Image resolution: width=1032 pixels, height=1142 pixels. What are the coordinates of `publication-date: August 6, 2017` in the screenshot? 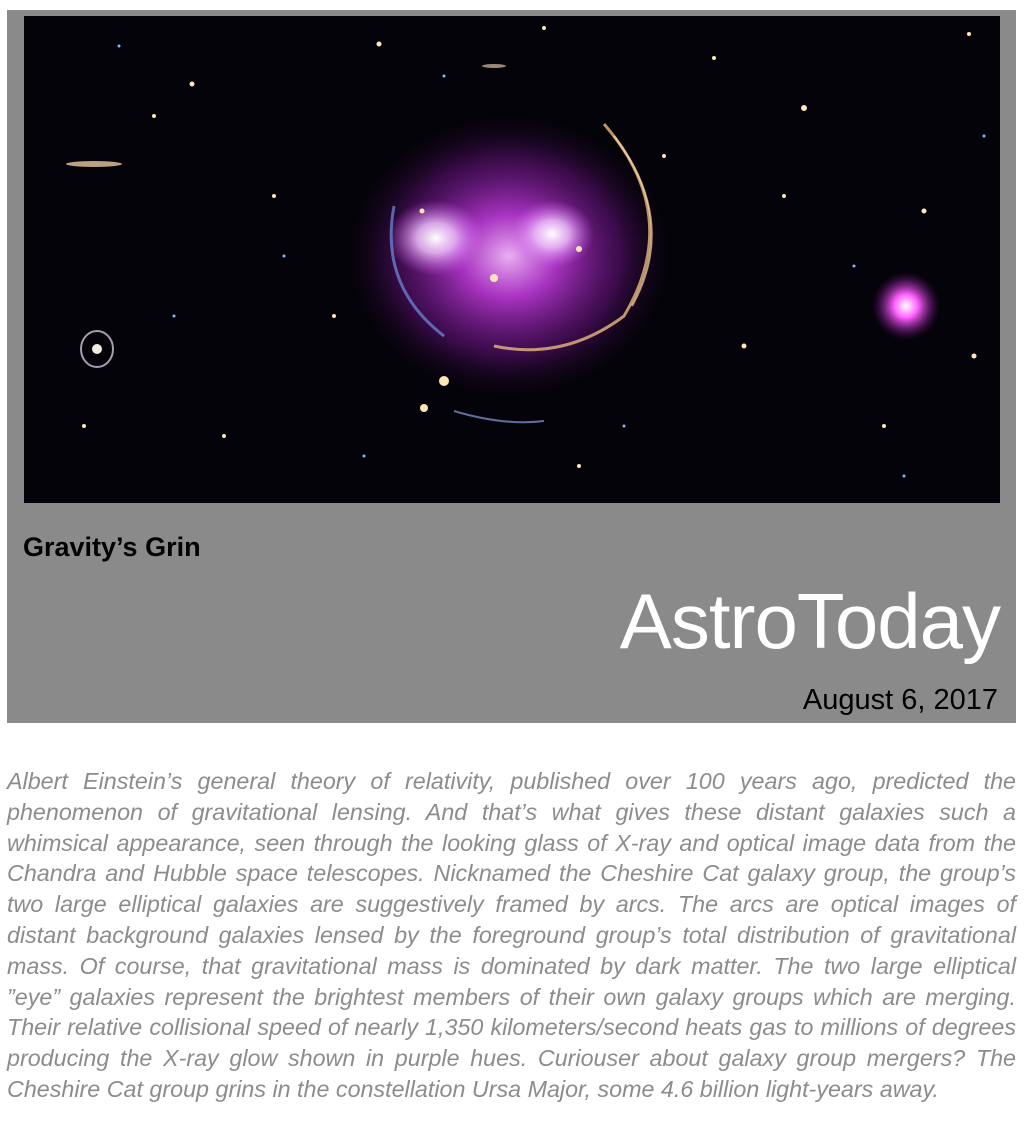 It's located at (900, 700).